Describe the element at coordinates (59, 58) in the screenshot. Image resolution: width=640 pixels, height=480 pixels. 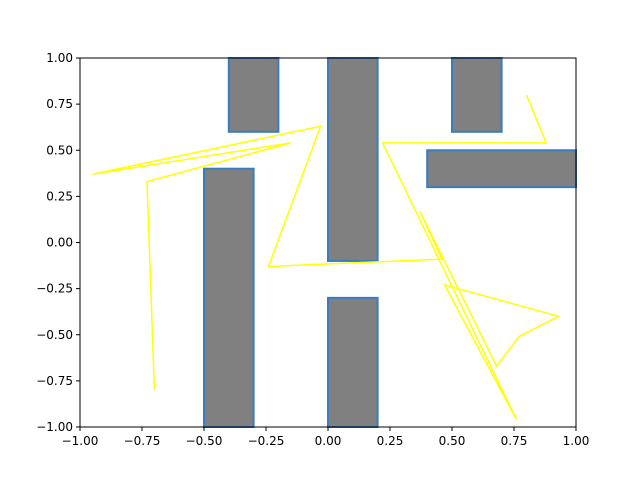
I see `y-tick-label: 1.00` at that location.